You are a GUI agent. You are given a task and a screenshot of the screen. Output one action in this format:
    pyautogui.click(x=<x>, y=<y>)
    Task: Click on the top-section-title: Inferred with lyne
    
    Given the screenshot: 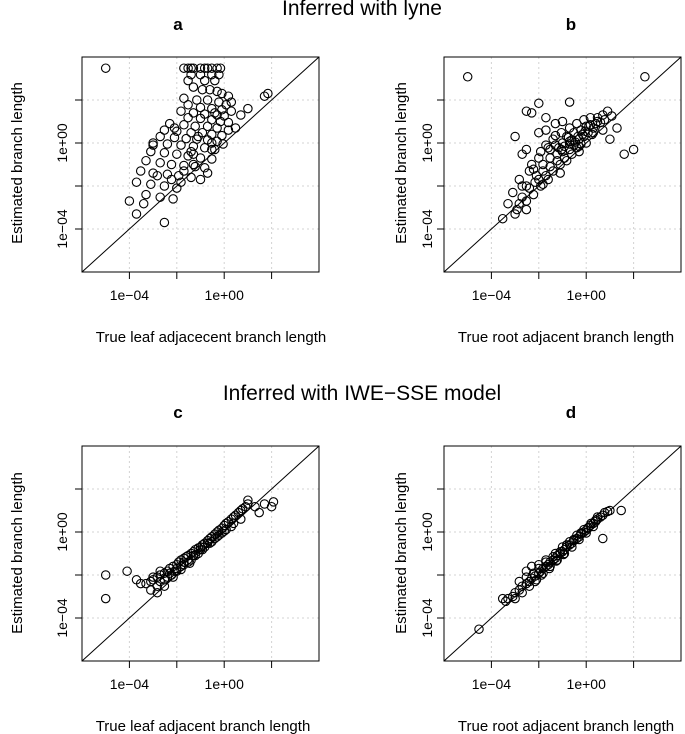 What is the action you would take?
    pyautogui.click(x=362, y=10)
    